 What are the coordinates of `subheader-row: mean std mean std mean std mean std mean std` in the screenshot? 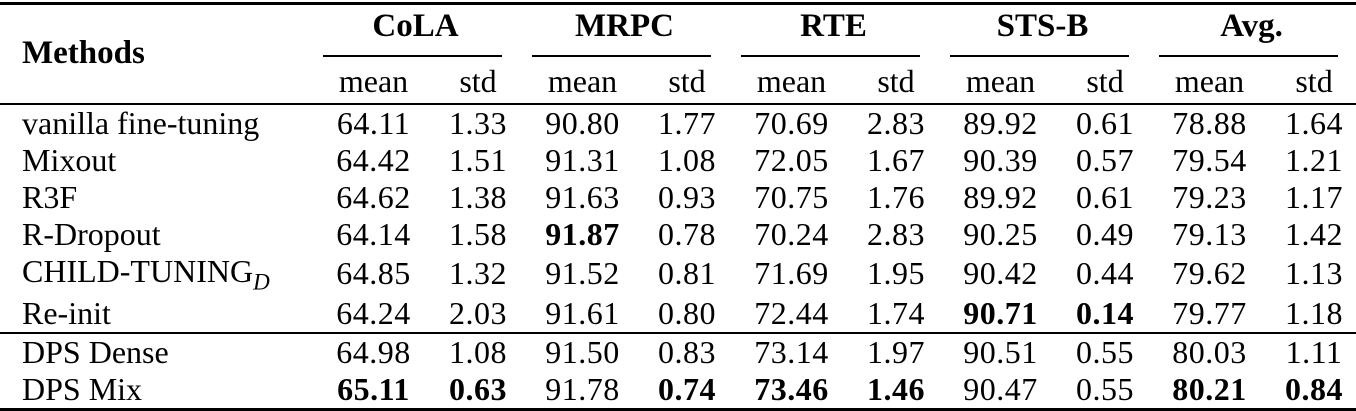 It's located at (678, 83).